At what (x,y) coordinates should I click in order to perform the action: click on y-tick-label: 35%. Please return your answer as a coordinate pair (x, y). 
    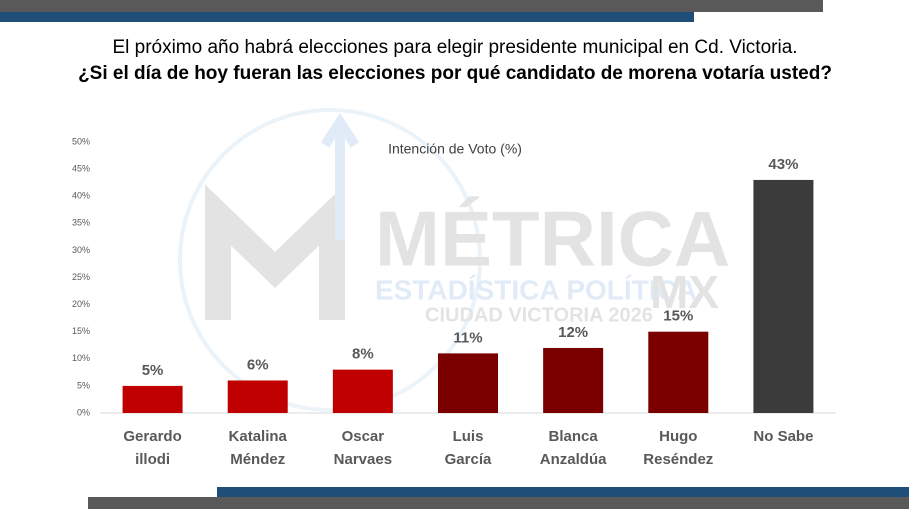
    Looking at the image, I should click on (81, 223).